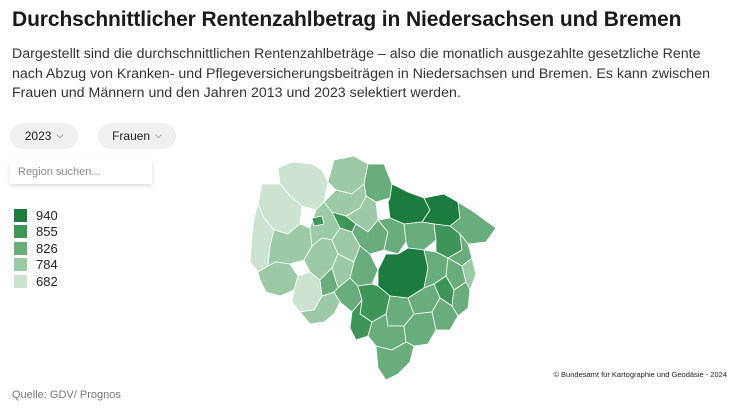  Describe the element at coordinates (66, 395) in the screenshot. I see `data-source: Quelle: GDV/ Prognos` at that location.